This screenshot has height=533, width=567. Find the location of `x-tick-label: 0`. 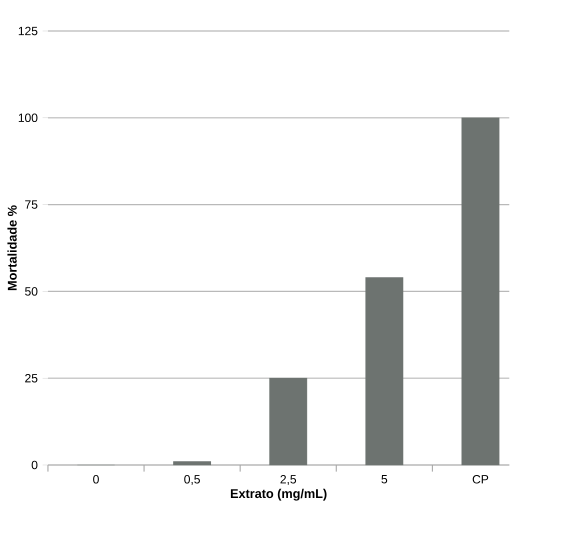

x-tick-label: 0 is located at coordinates (96, 479).